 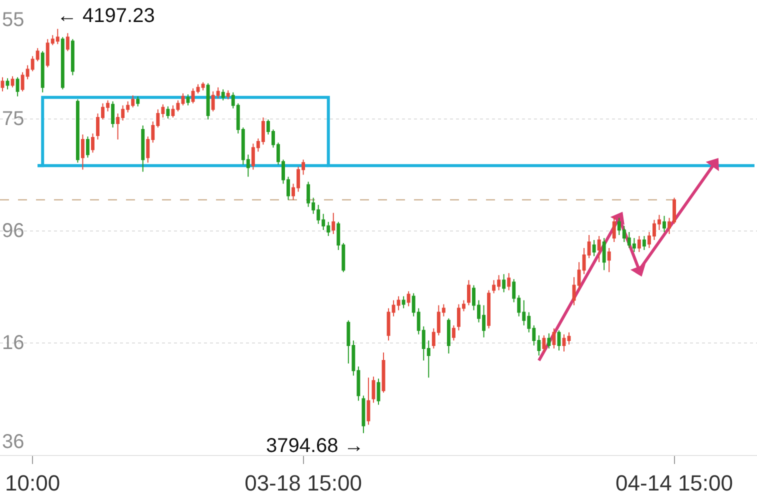 What do you see at coordinates (13, 442) in the screenshot?
I see `annotation: 36` at bounding box center [13, 442].